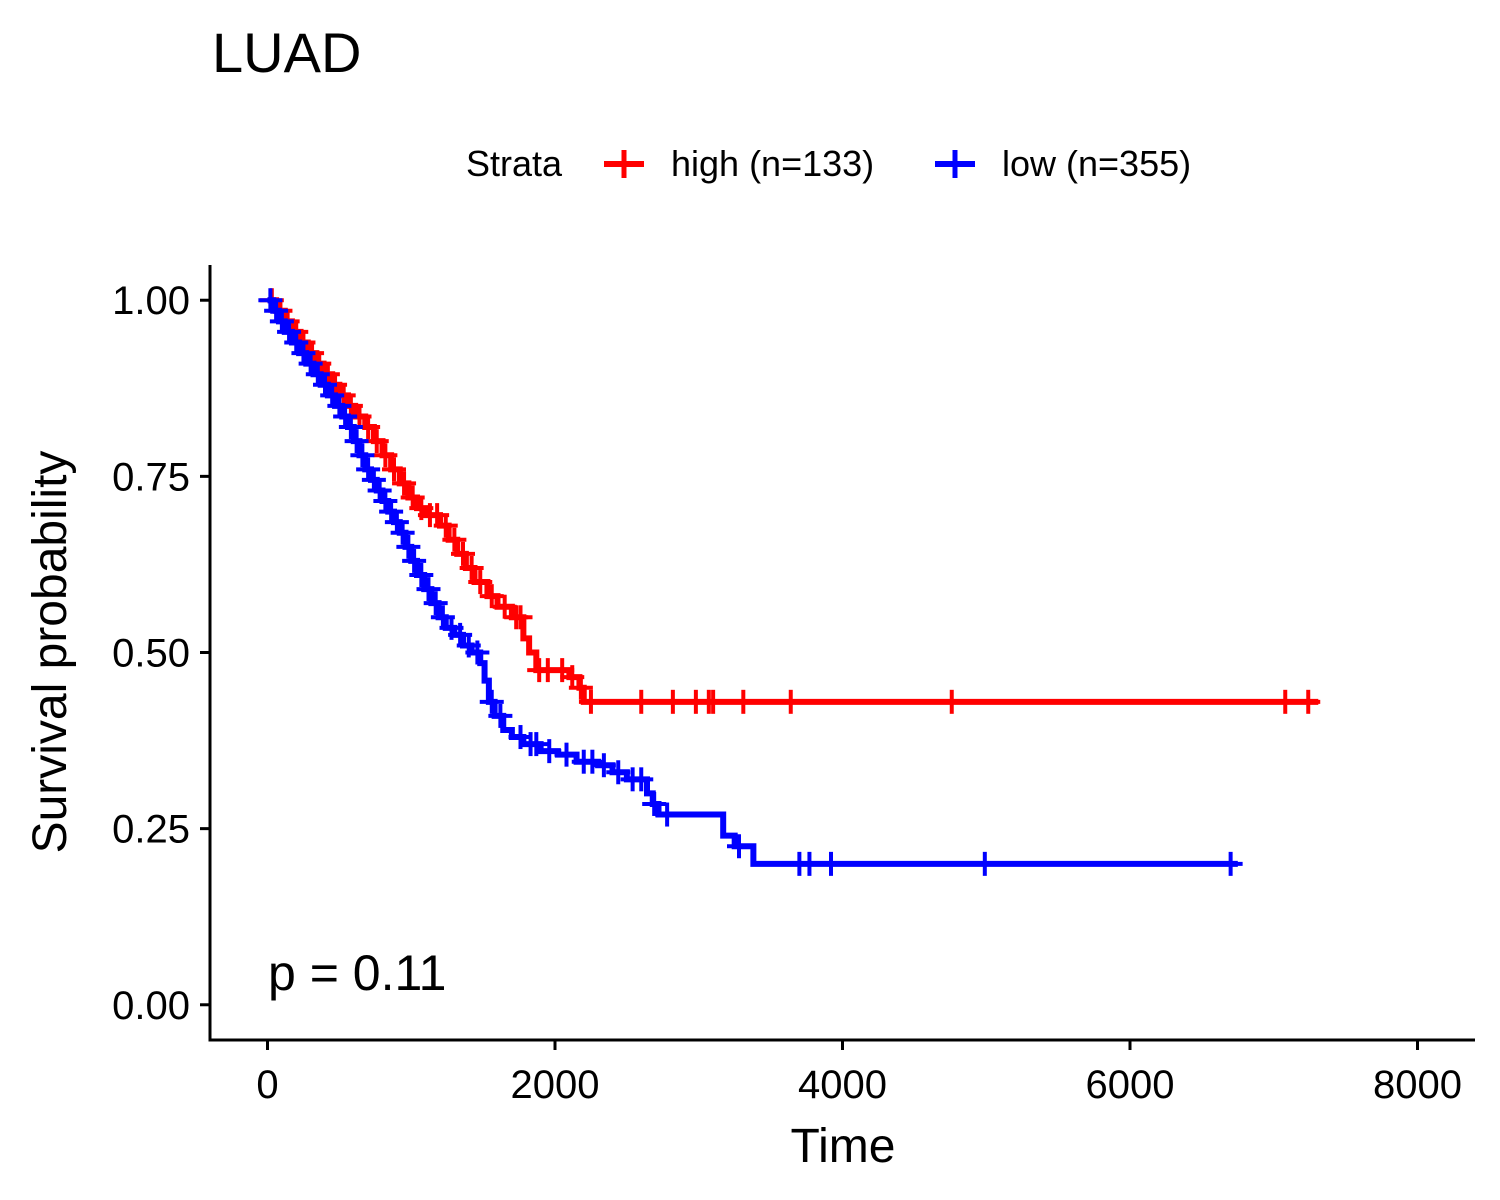 The width and height of the screenshot is (1500, 1200). Describe the element at coordinates (50, 652) in the screenshot. I see `y-axis-label: Survival probability` at that location.